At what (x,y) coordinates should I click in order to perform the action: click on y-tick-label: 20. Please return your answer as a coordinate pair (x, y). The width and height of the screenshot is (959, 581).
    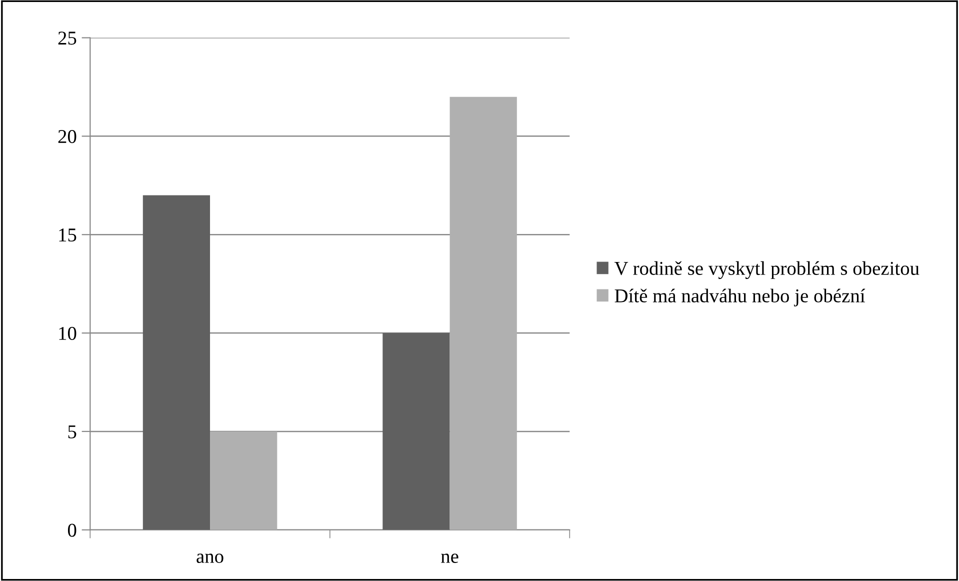
    Looking at the image, I should click on (67, 137).